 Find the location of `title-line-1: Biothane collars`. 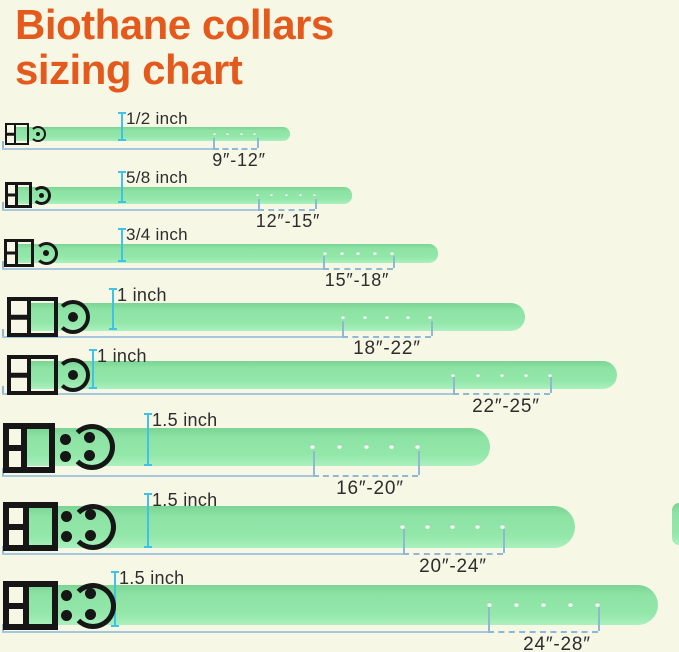

title-line-1: Biothane collars is located at coordinates (174, 24).